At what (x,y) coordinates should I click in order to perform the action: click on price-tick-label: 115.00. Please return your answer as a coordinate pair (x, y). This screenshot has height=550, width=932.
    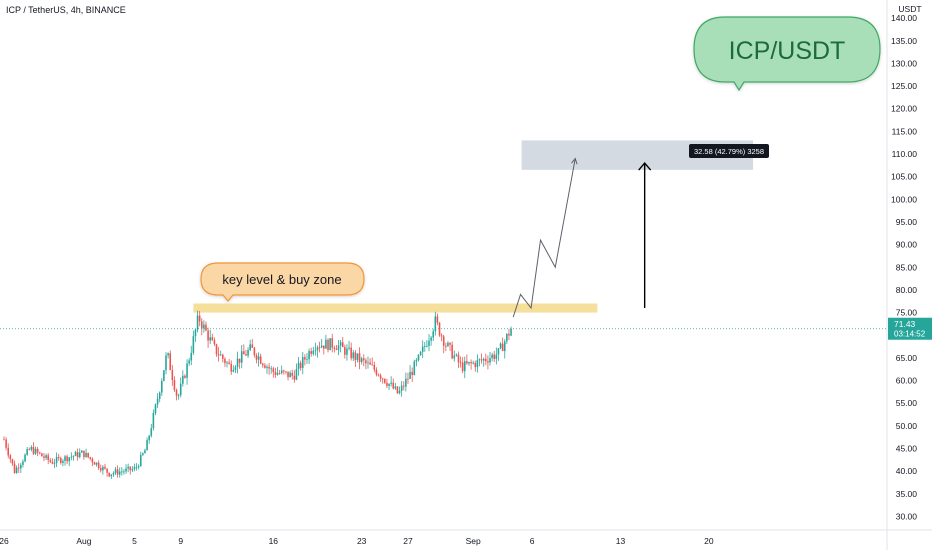
    Looking at the image, I should click on (905, 131).